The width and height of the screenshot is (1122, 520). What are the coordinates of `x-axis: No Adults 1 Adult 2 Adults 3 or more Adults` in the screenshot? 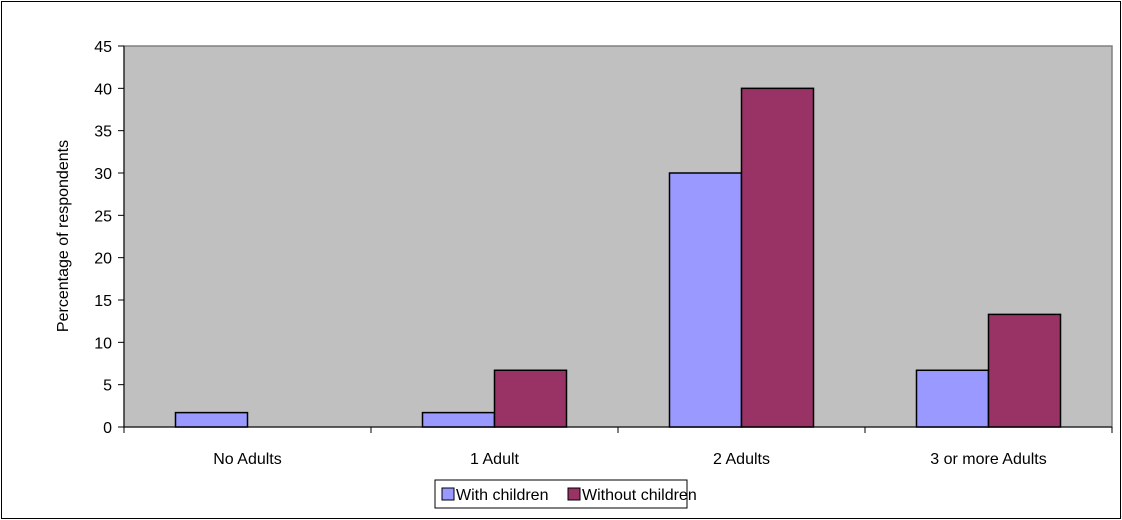 It's located at (618, 447).